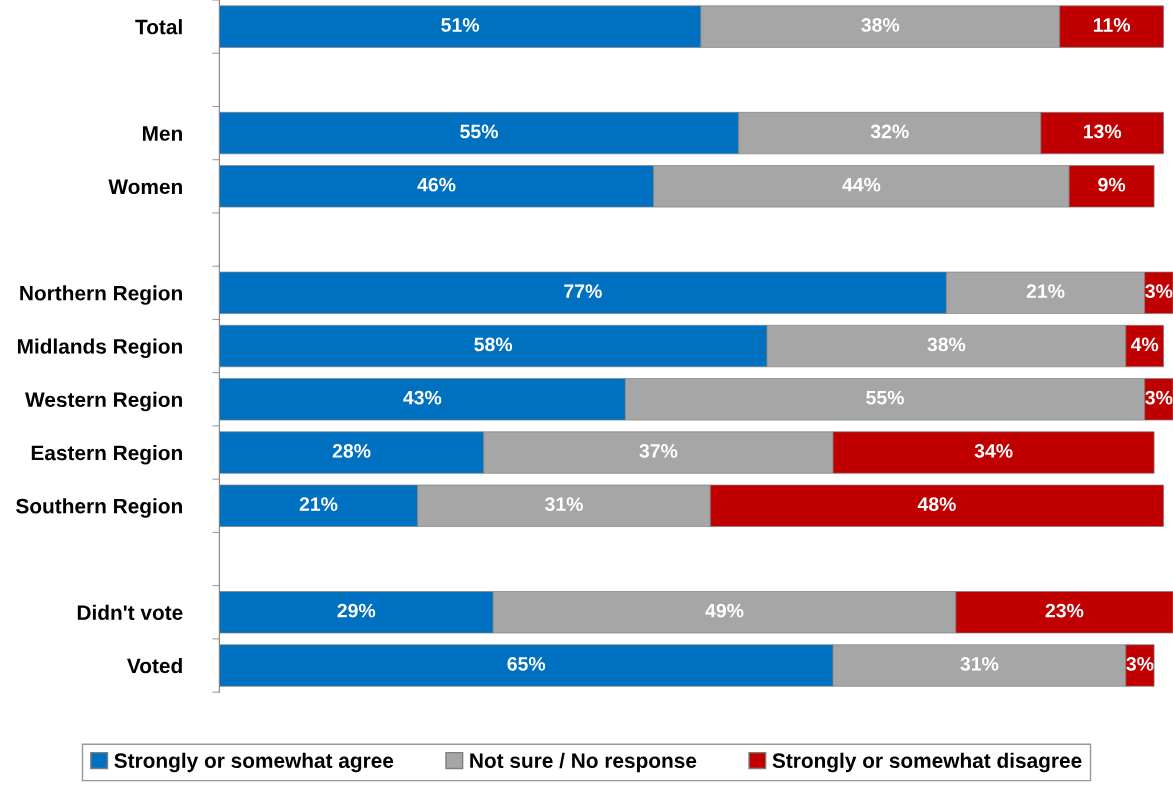 The image size is (1173, 791). I want to click on data-label: 37%, so click(658, 450).